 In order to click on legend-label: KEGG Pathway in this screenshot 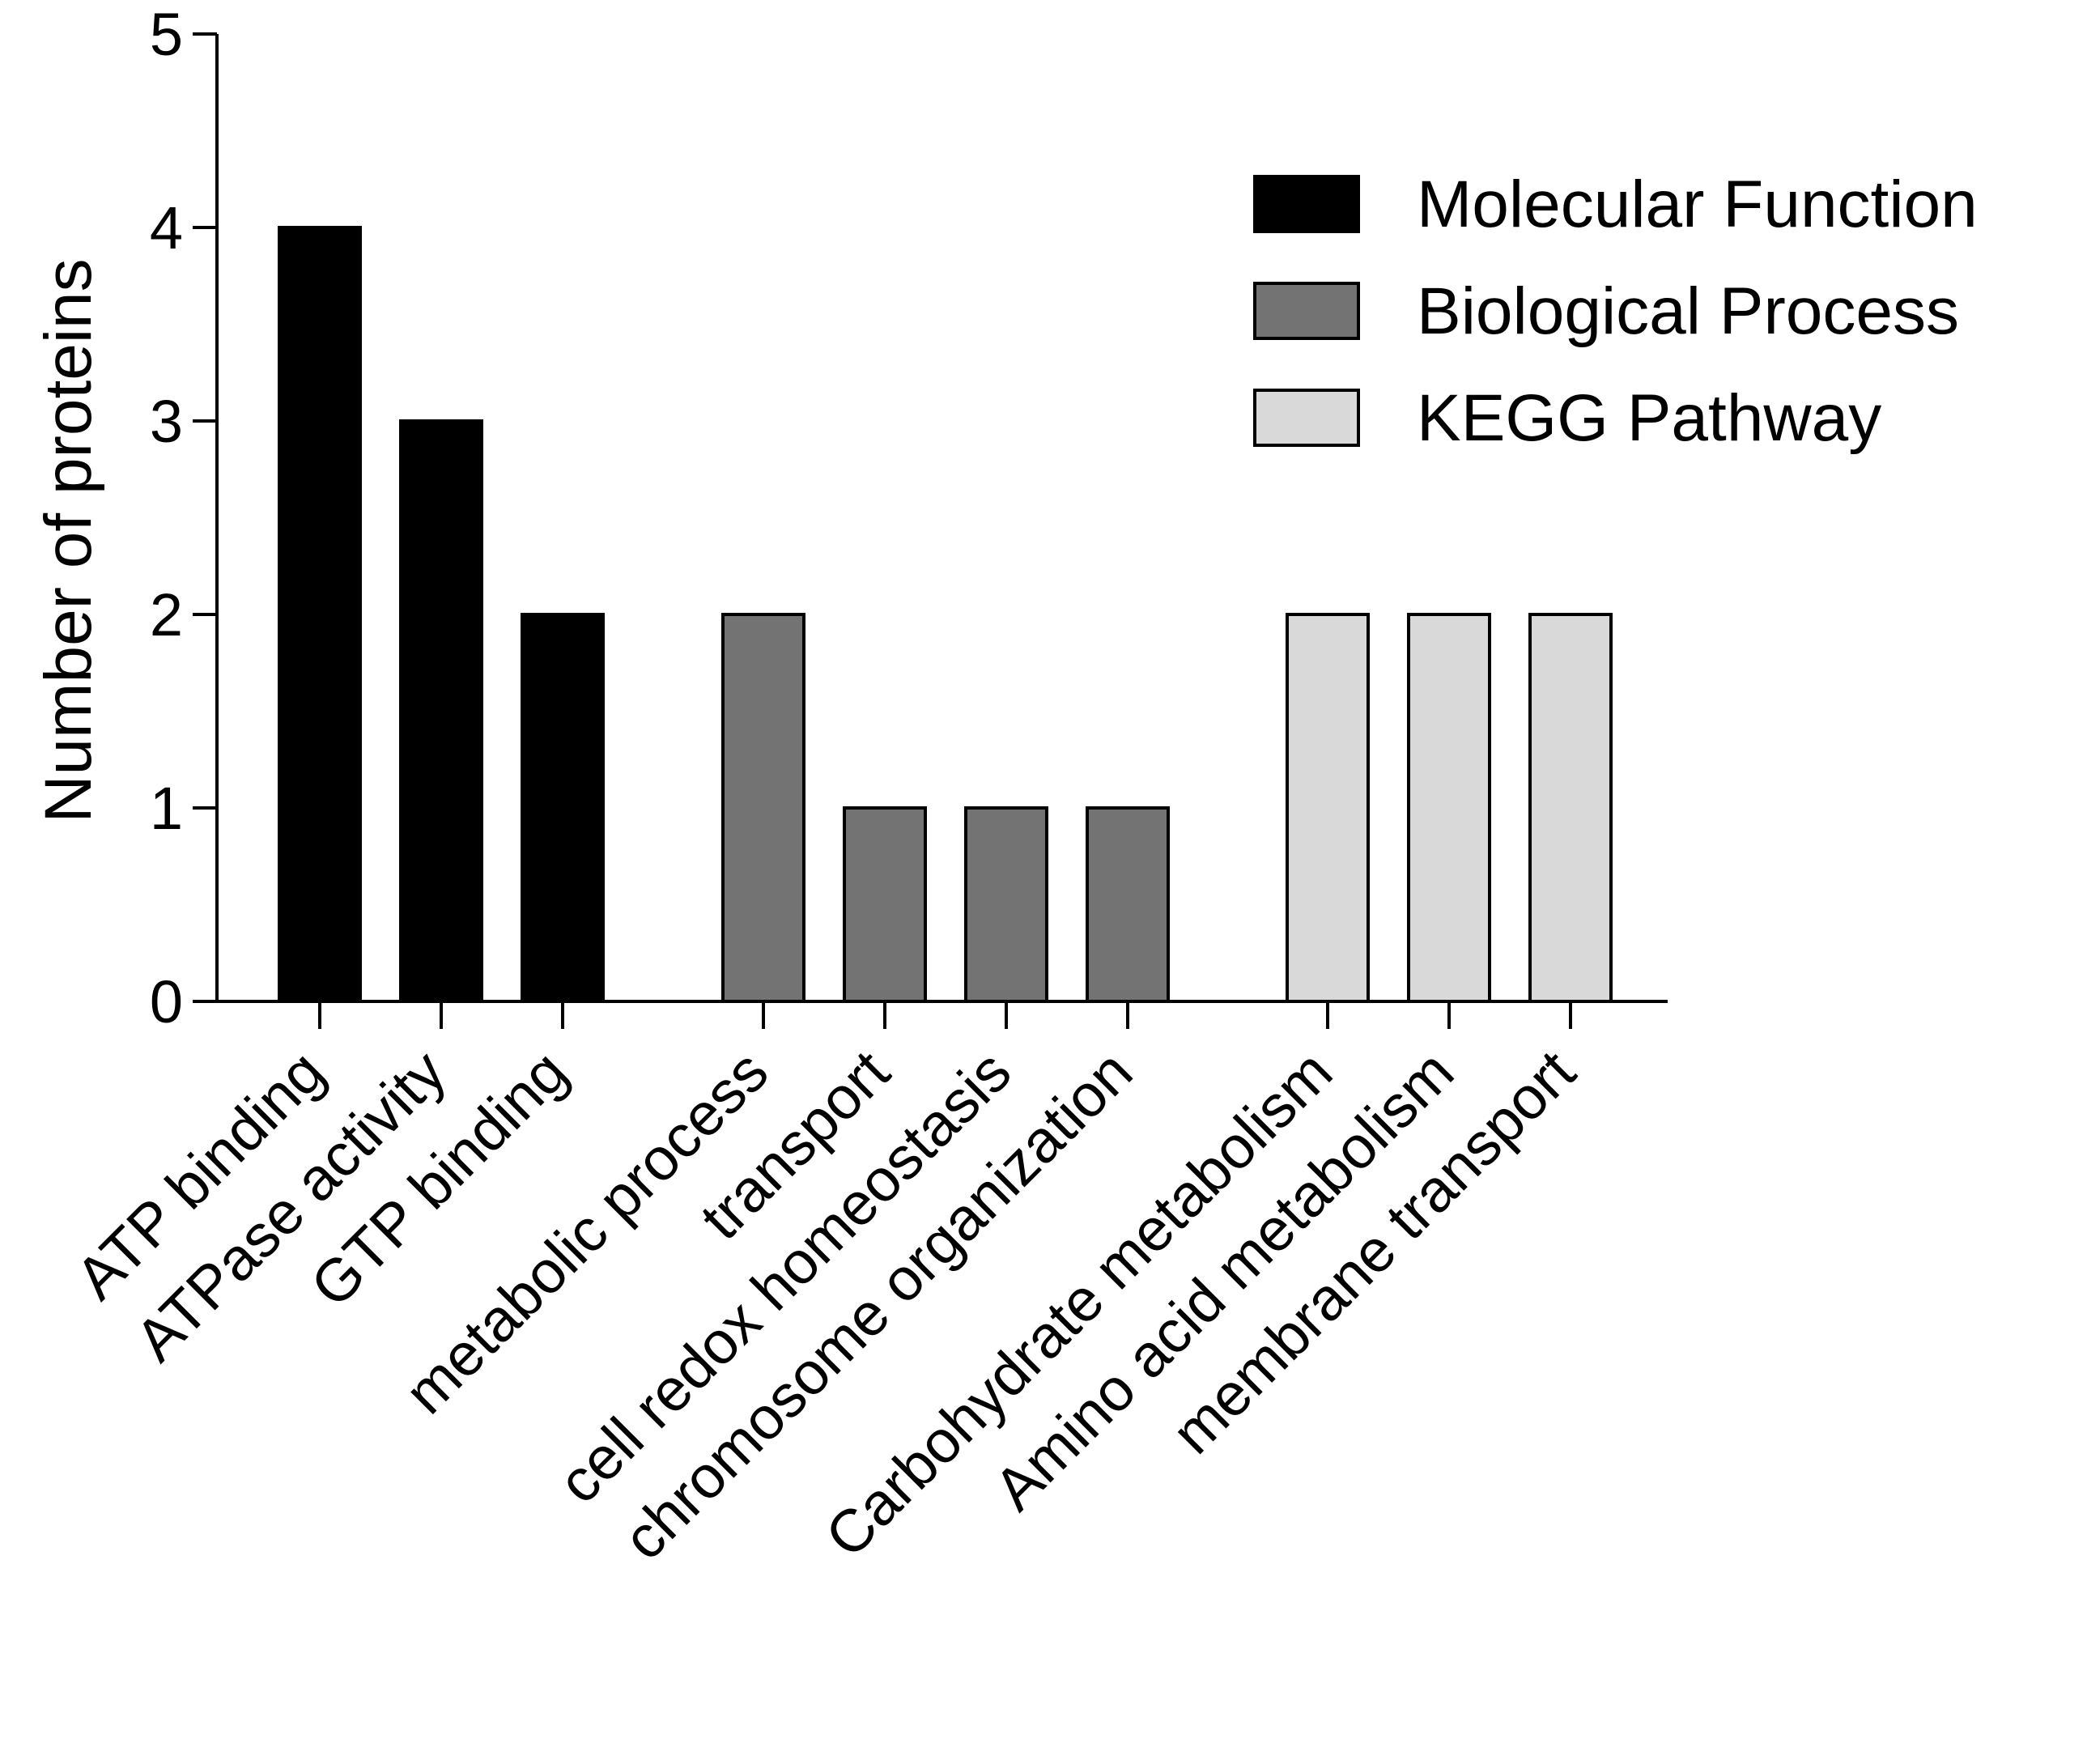, I will do `click(1649, 418)`.